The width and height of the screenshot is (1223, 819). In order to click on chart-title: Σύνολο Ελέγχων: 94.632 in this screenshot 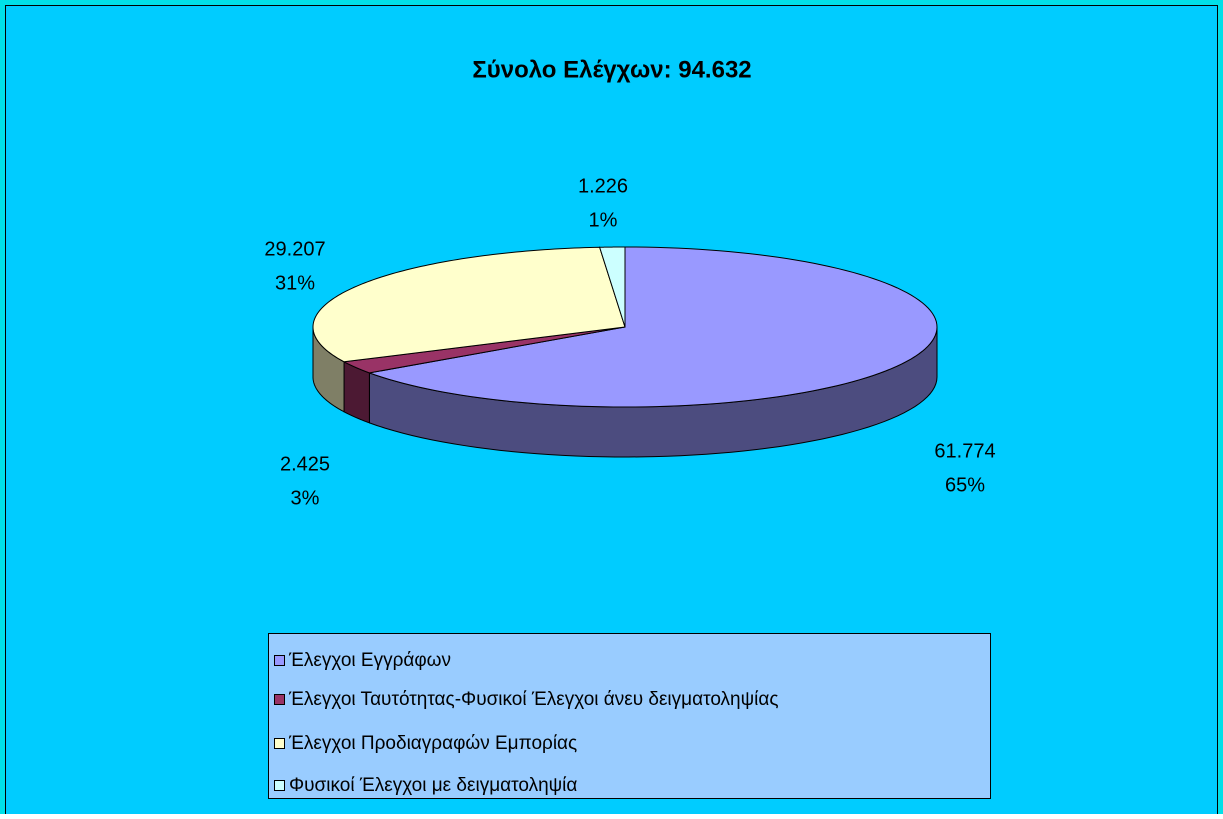, I will do `click(611, 69)`.